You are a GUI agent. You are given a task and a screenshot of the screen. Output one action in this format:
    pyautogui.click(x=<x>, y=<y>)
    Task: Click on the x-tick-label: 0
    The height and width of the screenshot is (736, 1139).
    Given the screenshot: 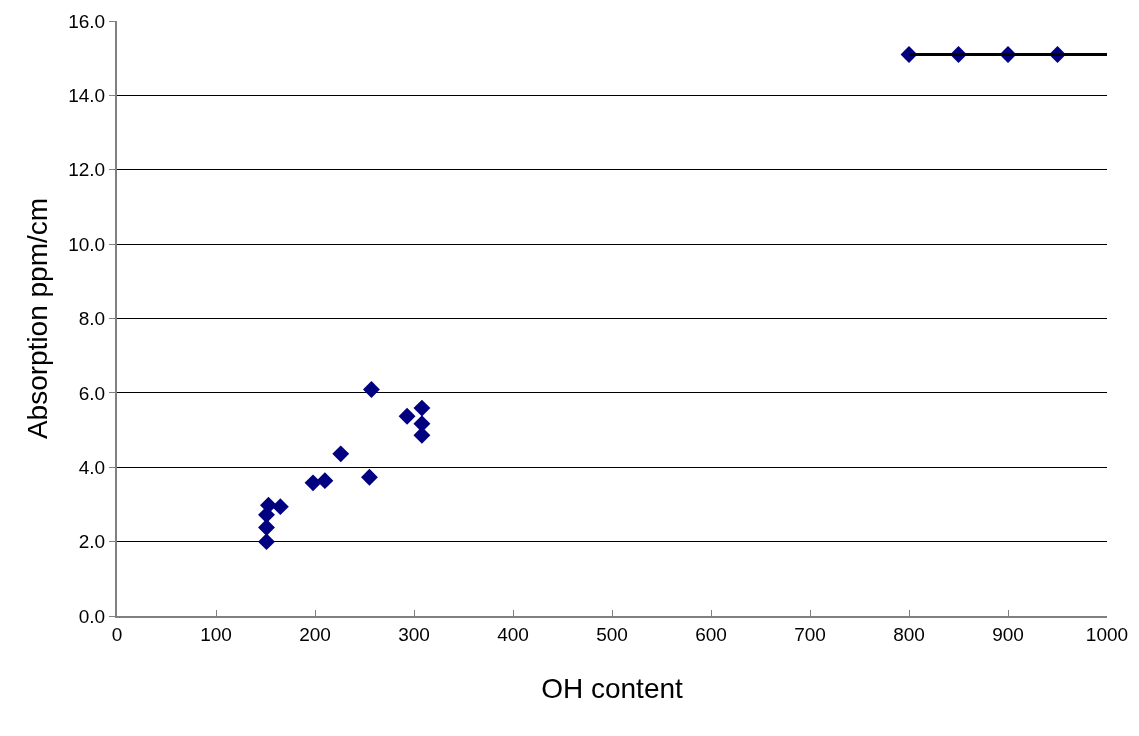 What is the action you would take?
    pyautogui.click(x=117, y=634)
    